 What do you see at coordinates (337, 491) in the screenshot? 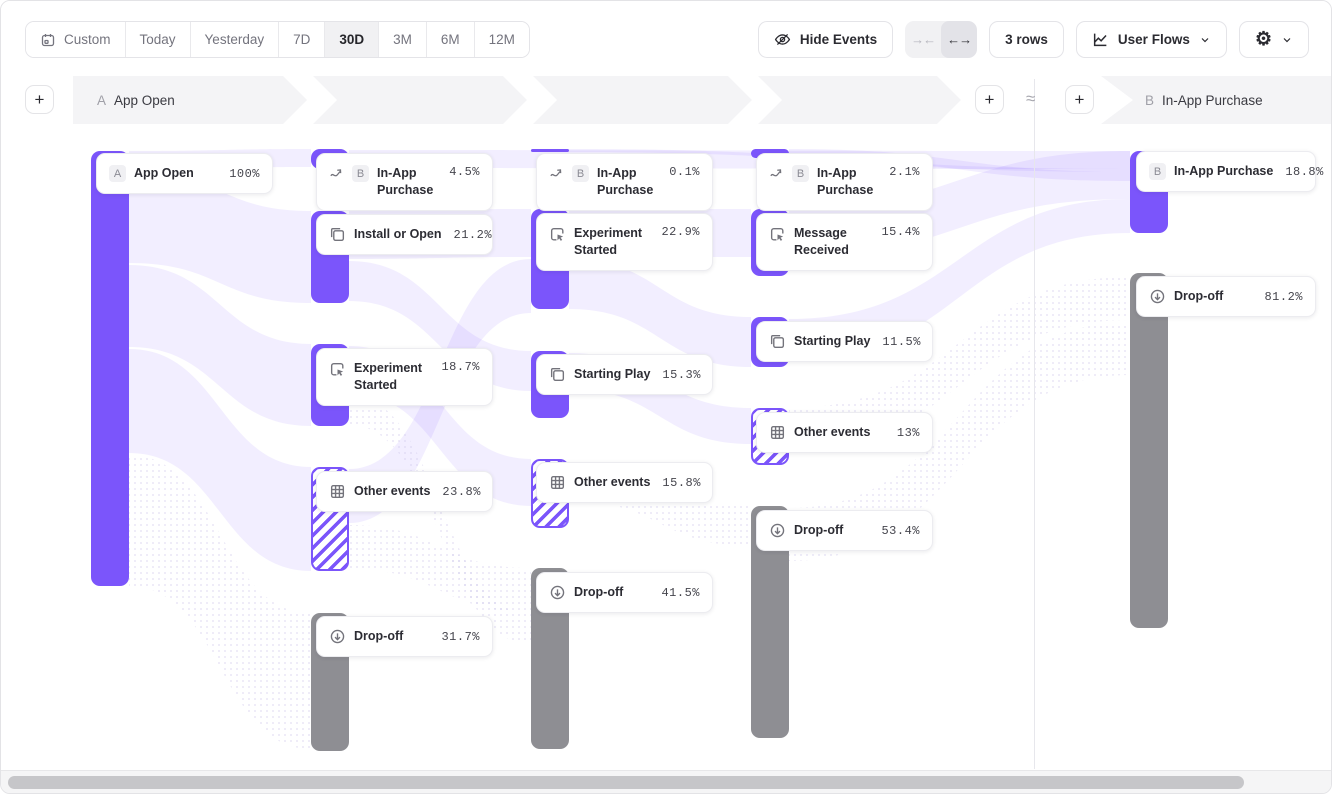
I see `grid-icon` at bounding box center [337, 491].